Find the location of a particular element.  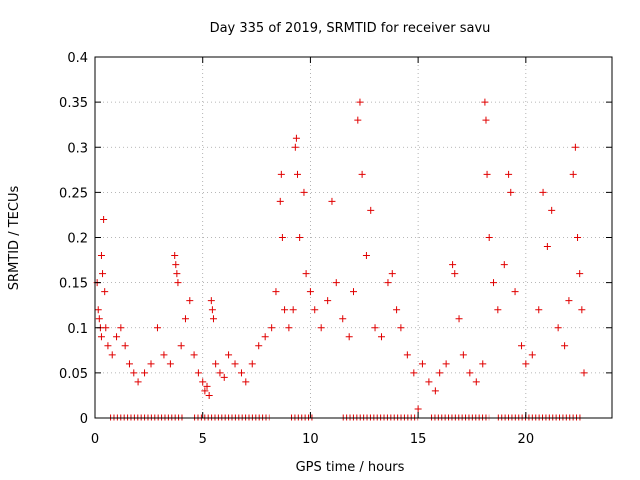

x-tick-label: 20 is located at coordinates (526, 439).